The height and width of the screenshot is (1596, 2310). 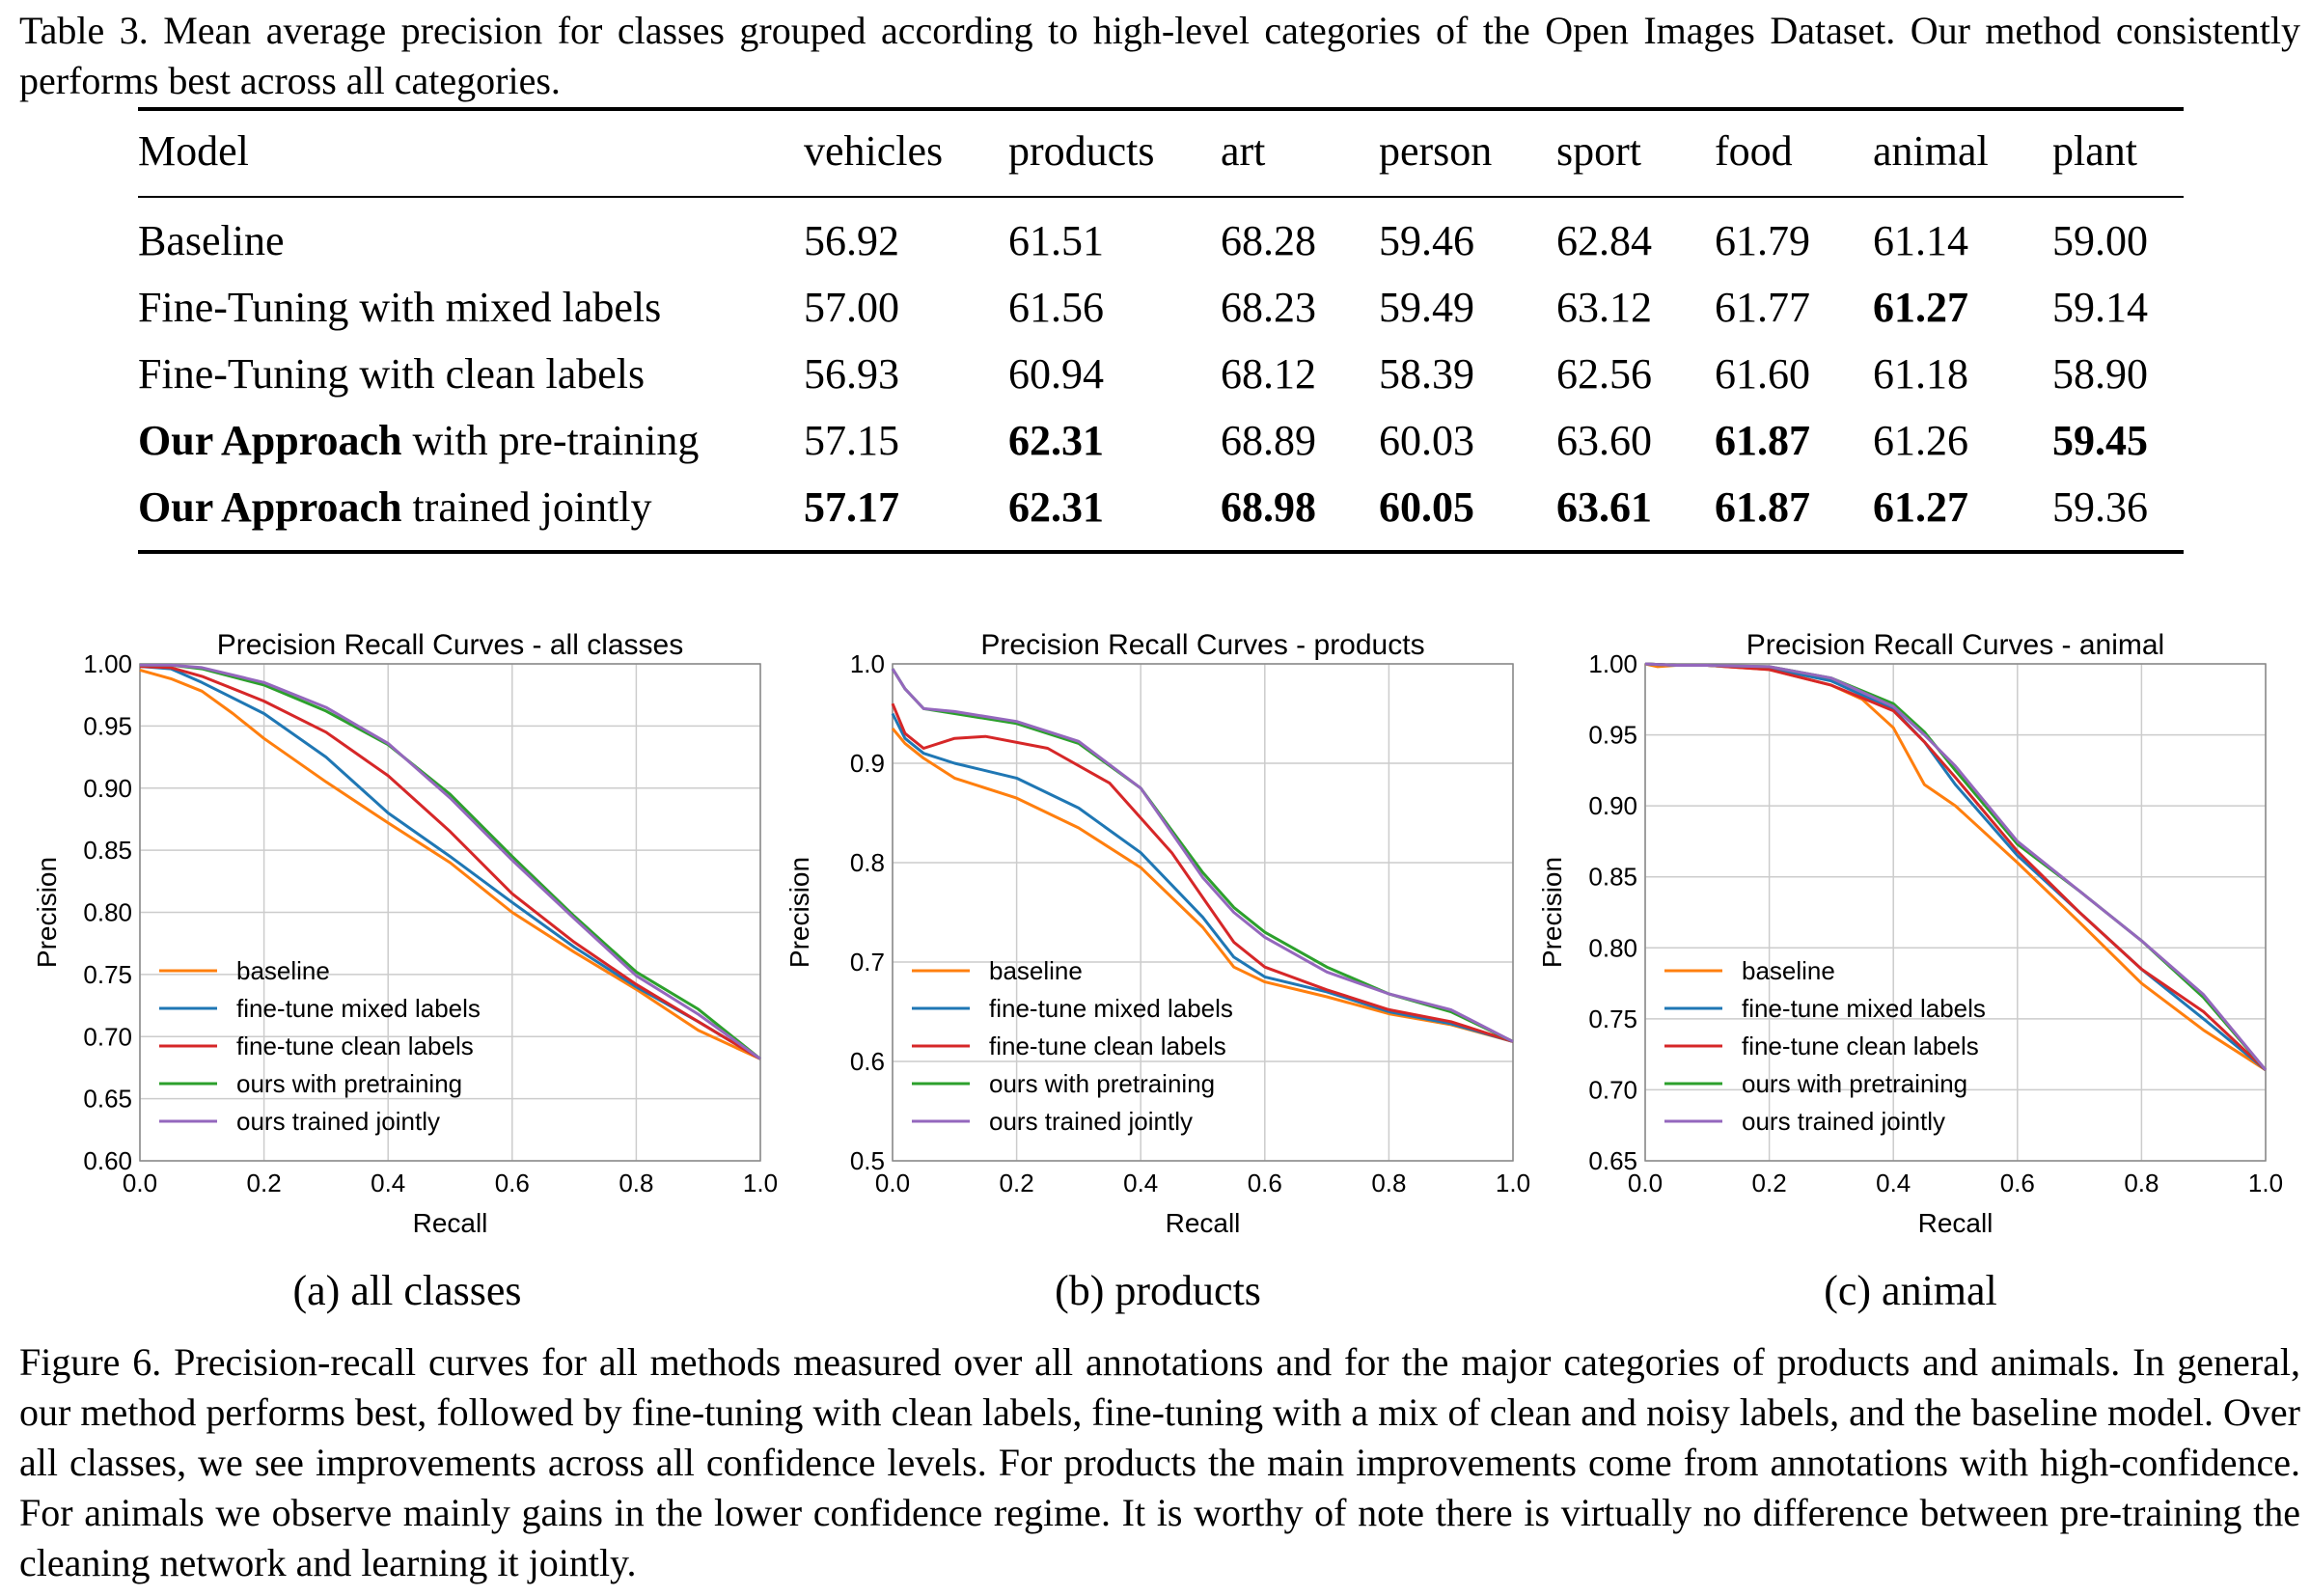 What do you see at coordinates (107, 664) in the screenshot?
I see `y-tick-label: 1.00` at bounding box center [107, 664].